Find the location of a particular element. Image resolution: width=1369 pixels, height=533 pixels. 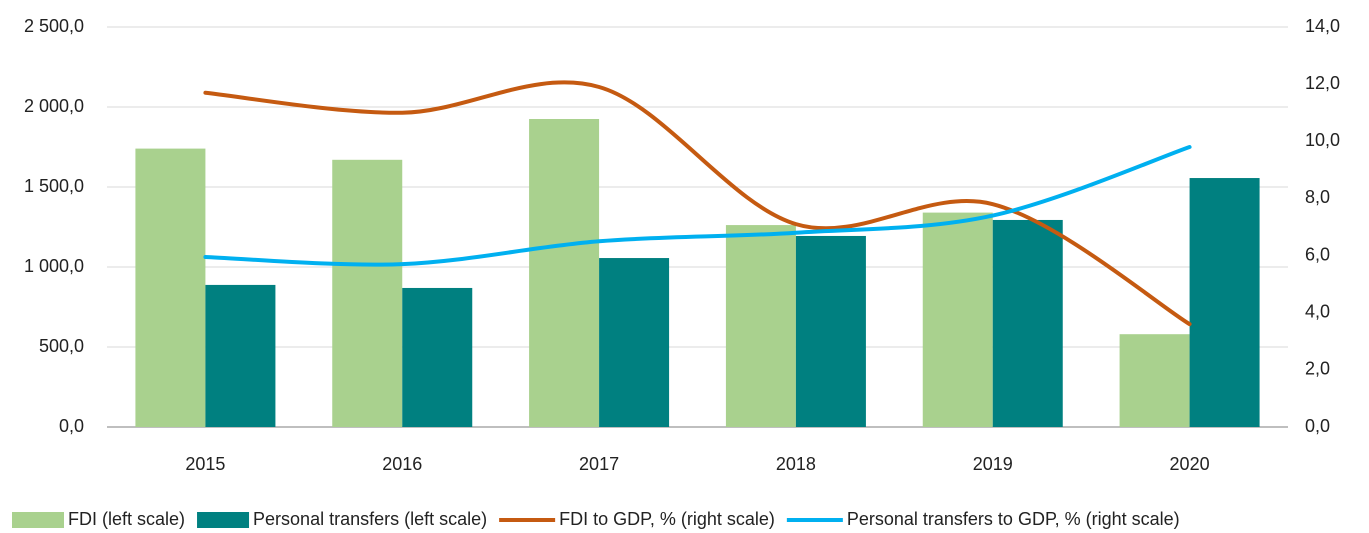

y-tick-label: 2 000,0 is located at coordinates (54, 106).